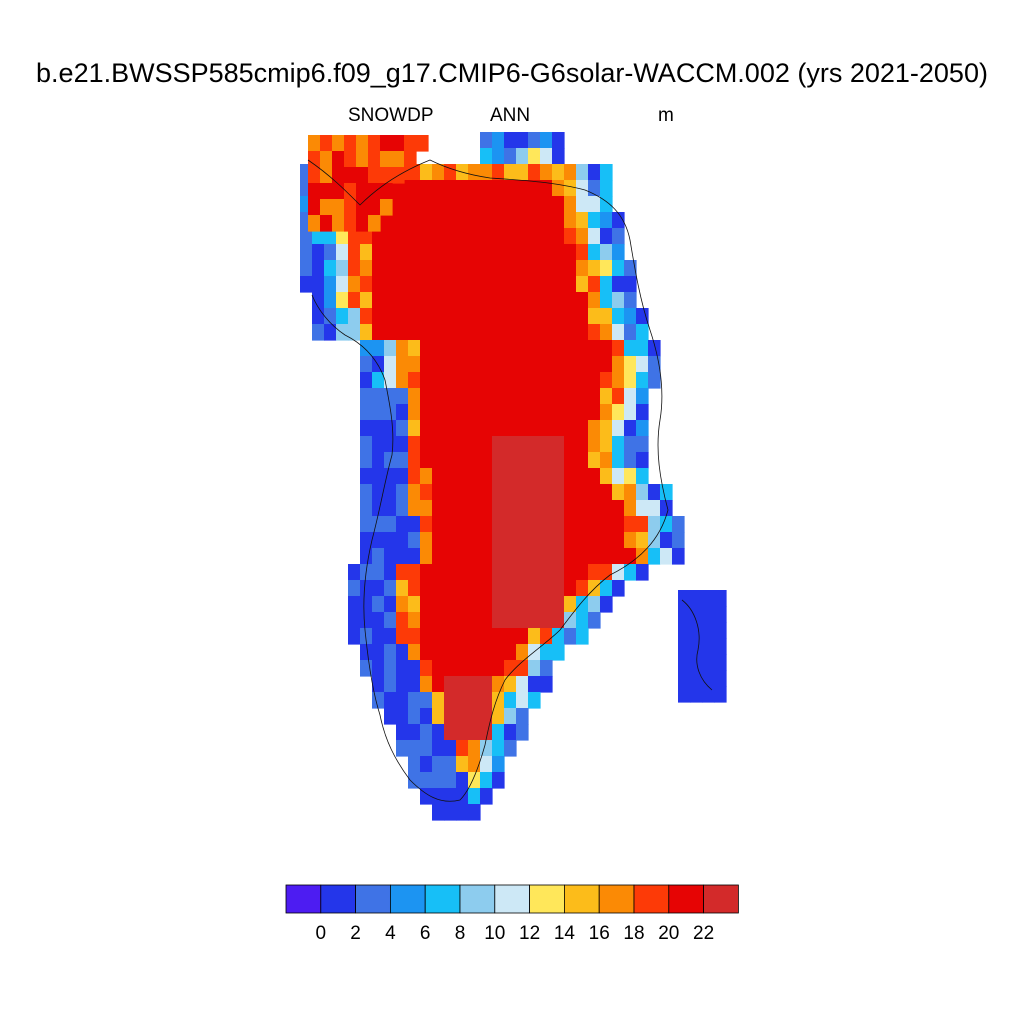  Describe the element at coordinates (510, 115) in the screenshot. I see `season-label: ANN` at that location.